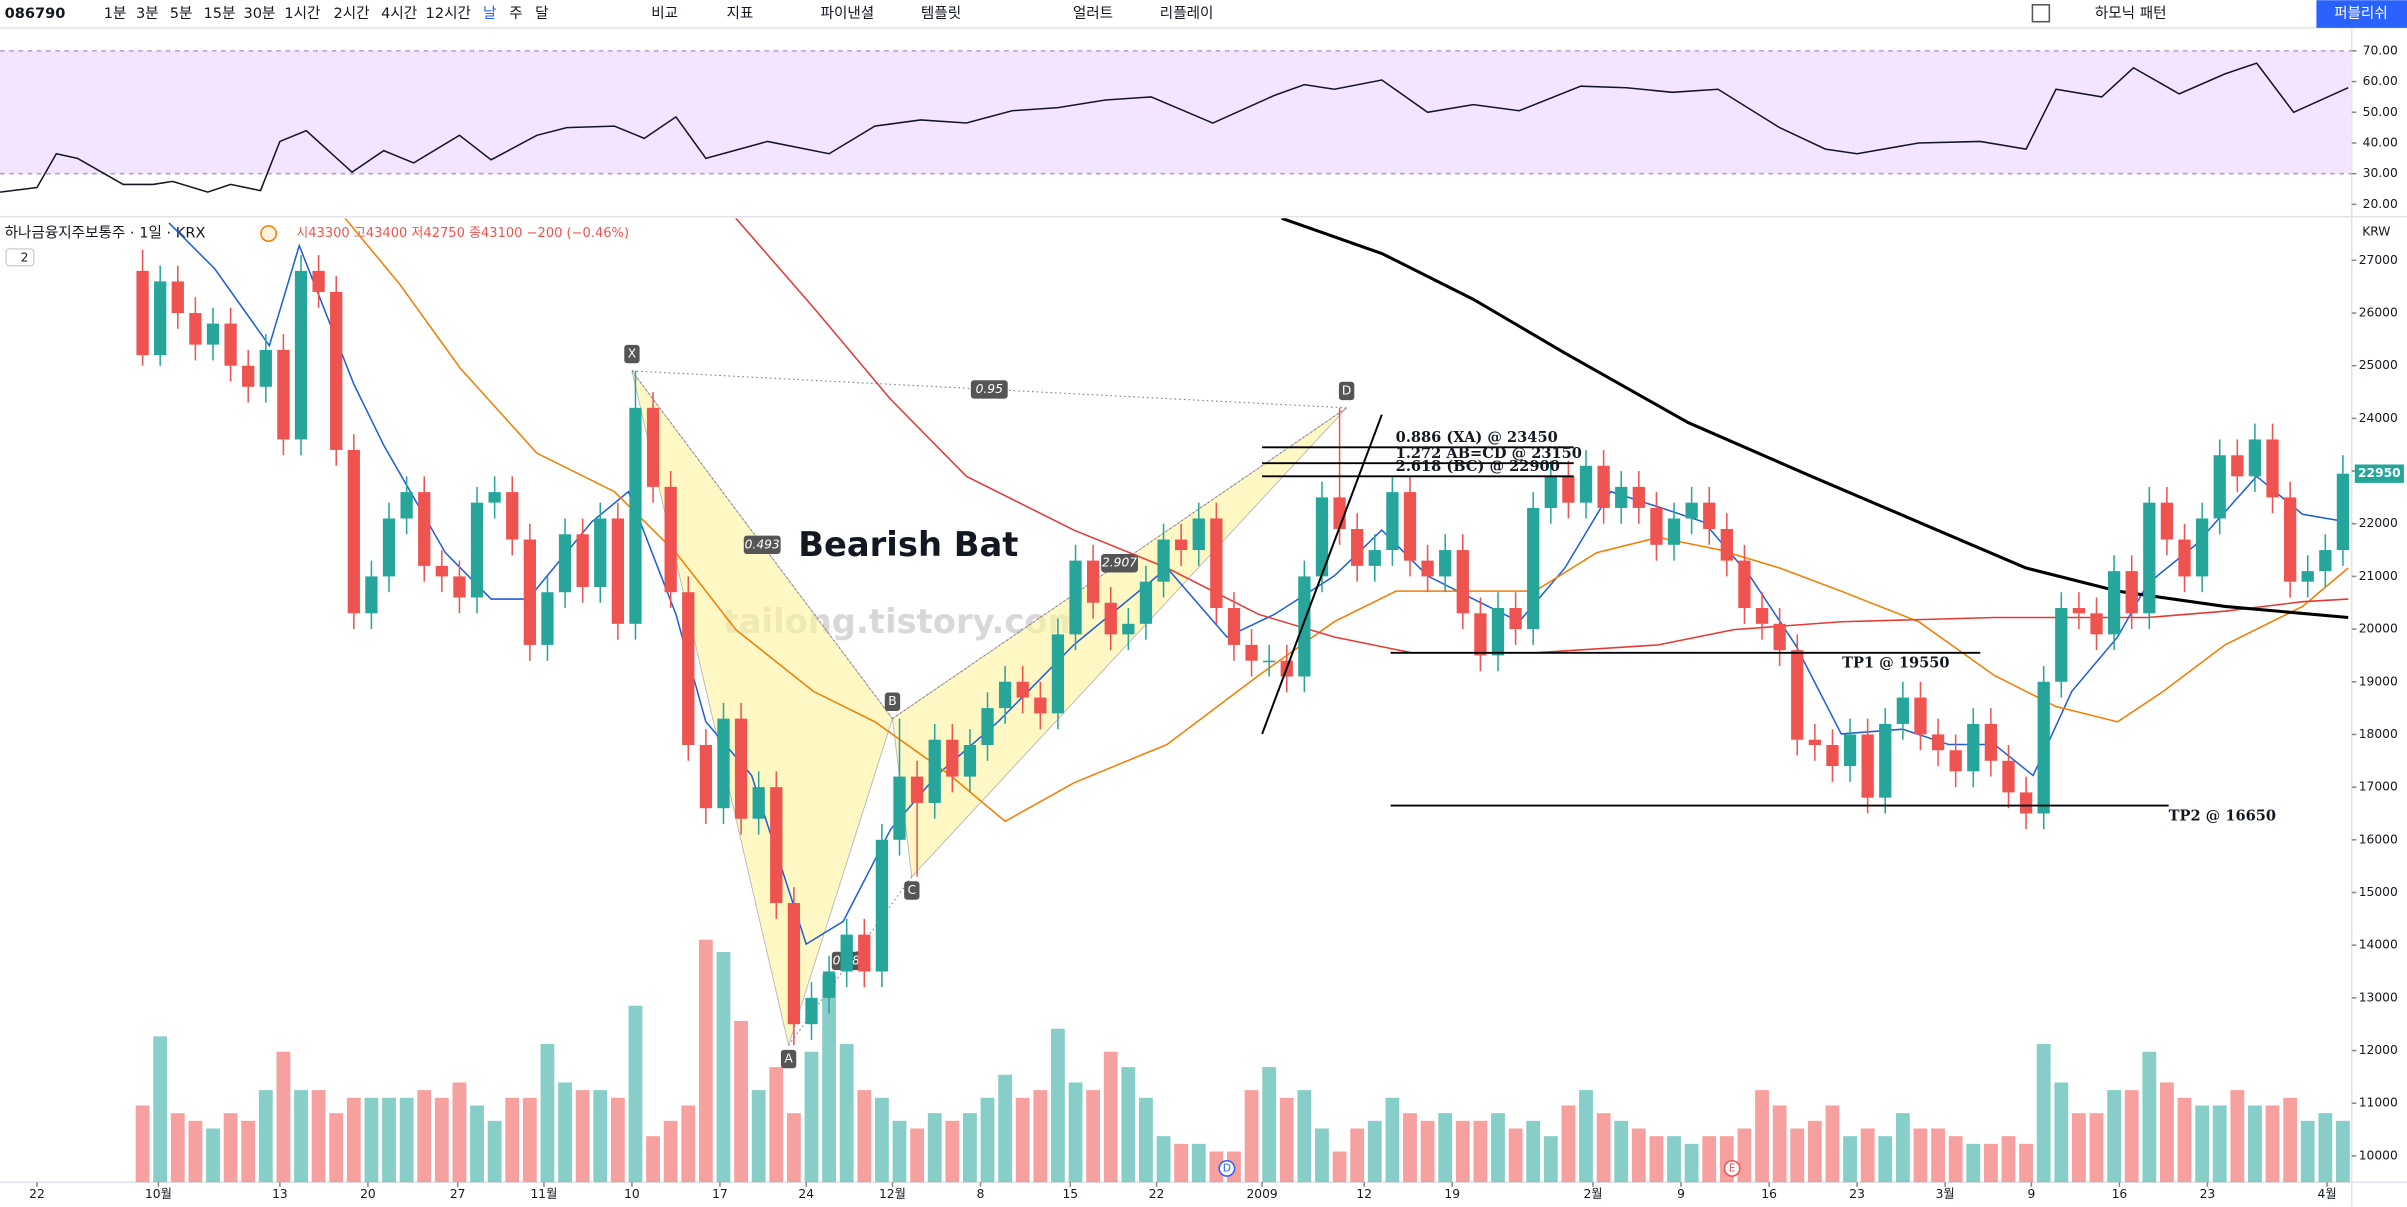  What do you see at coordinates (2327, 1194) in the screenshot?
I see `x-tick-label: 4월` at bounding box center [2327, 1194].